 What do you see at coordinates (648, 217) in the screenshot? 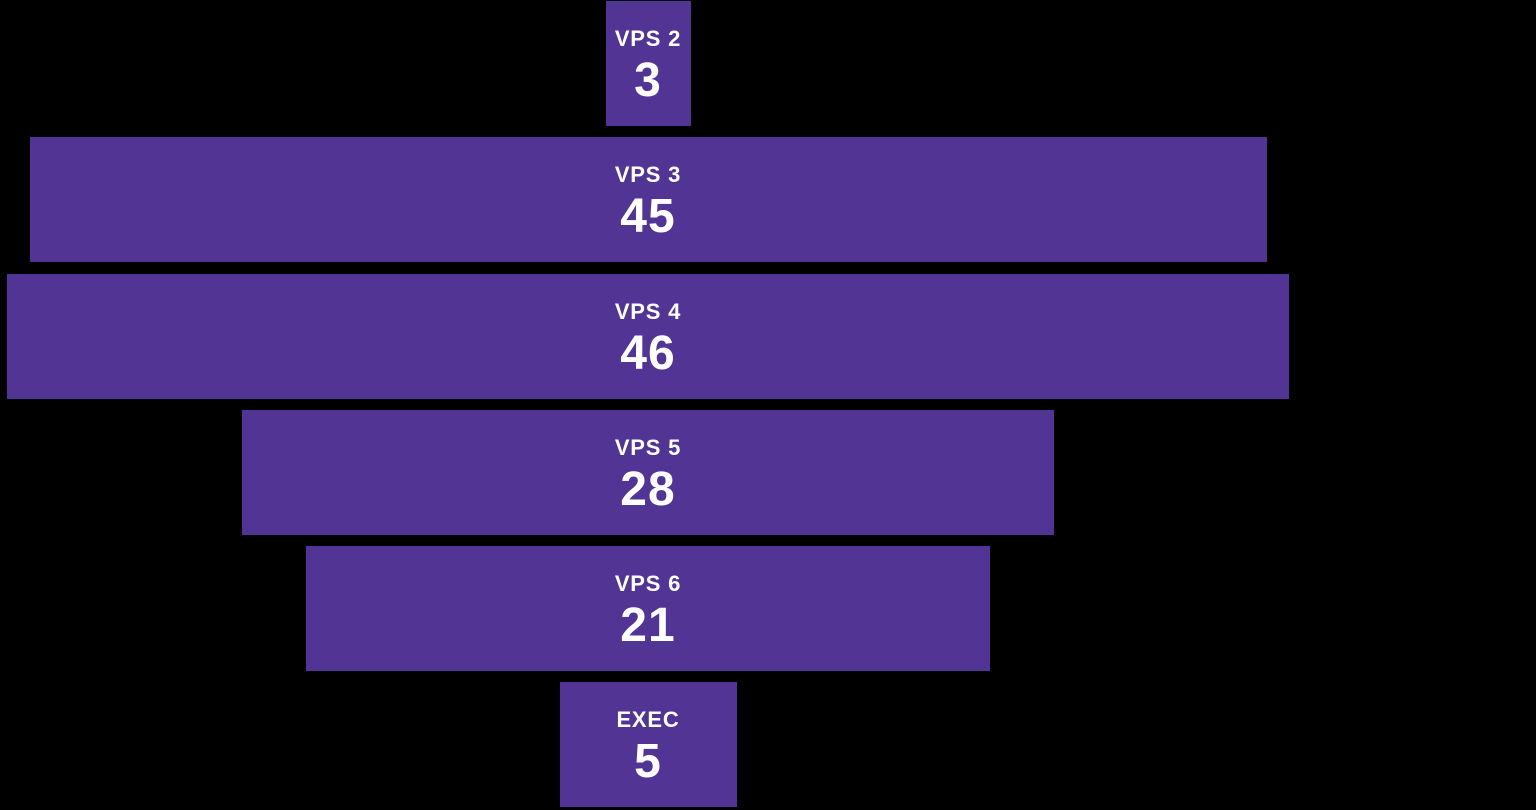
I see `segment-value: 45` at bounding box center [648, 217].